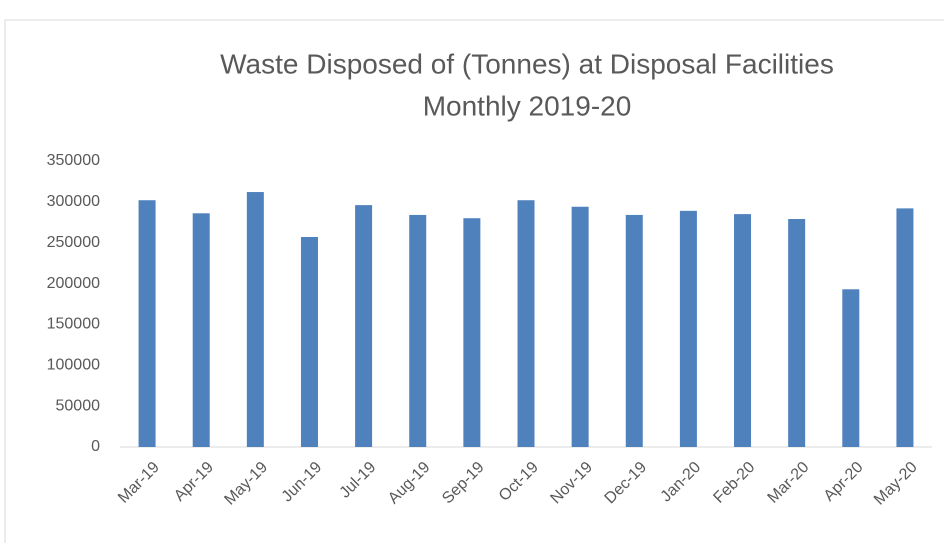 This screenshot has height=543, width=944. I want to click on y-tick-label: 100000, so click(73, 365).